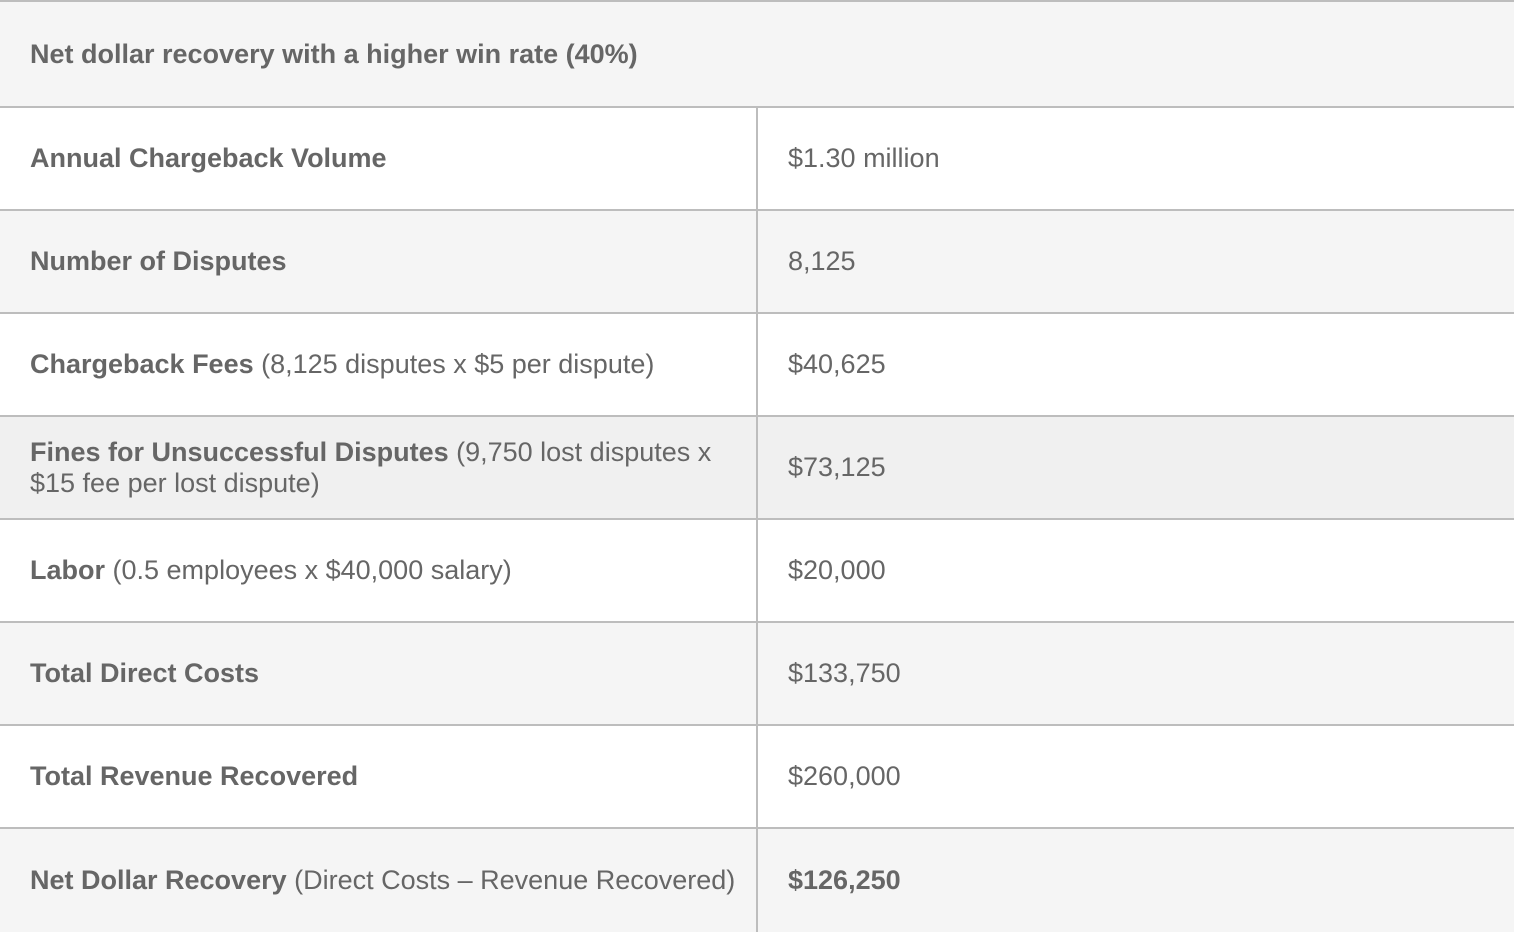 This screenshot has width=1514, height=946. What do you see at coordinates (1135, 879) in the screenshot?
I see `row-value: $126,250` at bounding box center [1135, 879].